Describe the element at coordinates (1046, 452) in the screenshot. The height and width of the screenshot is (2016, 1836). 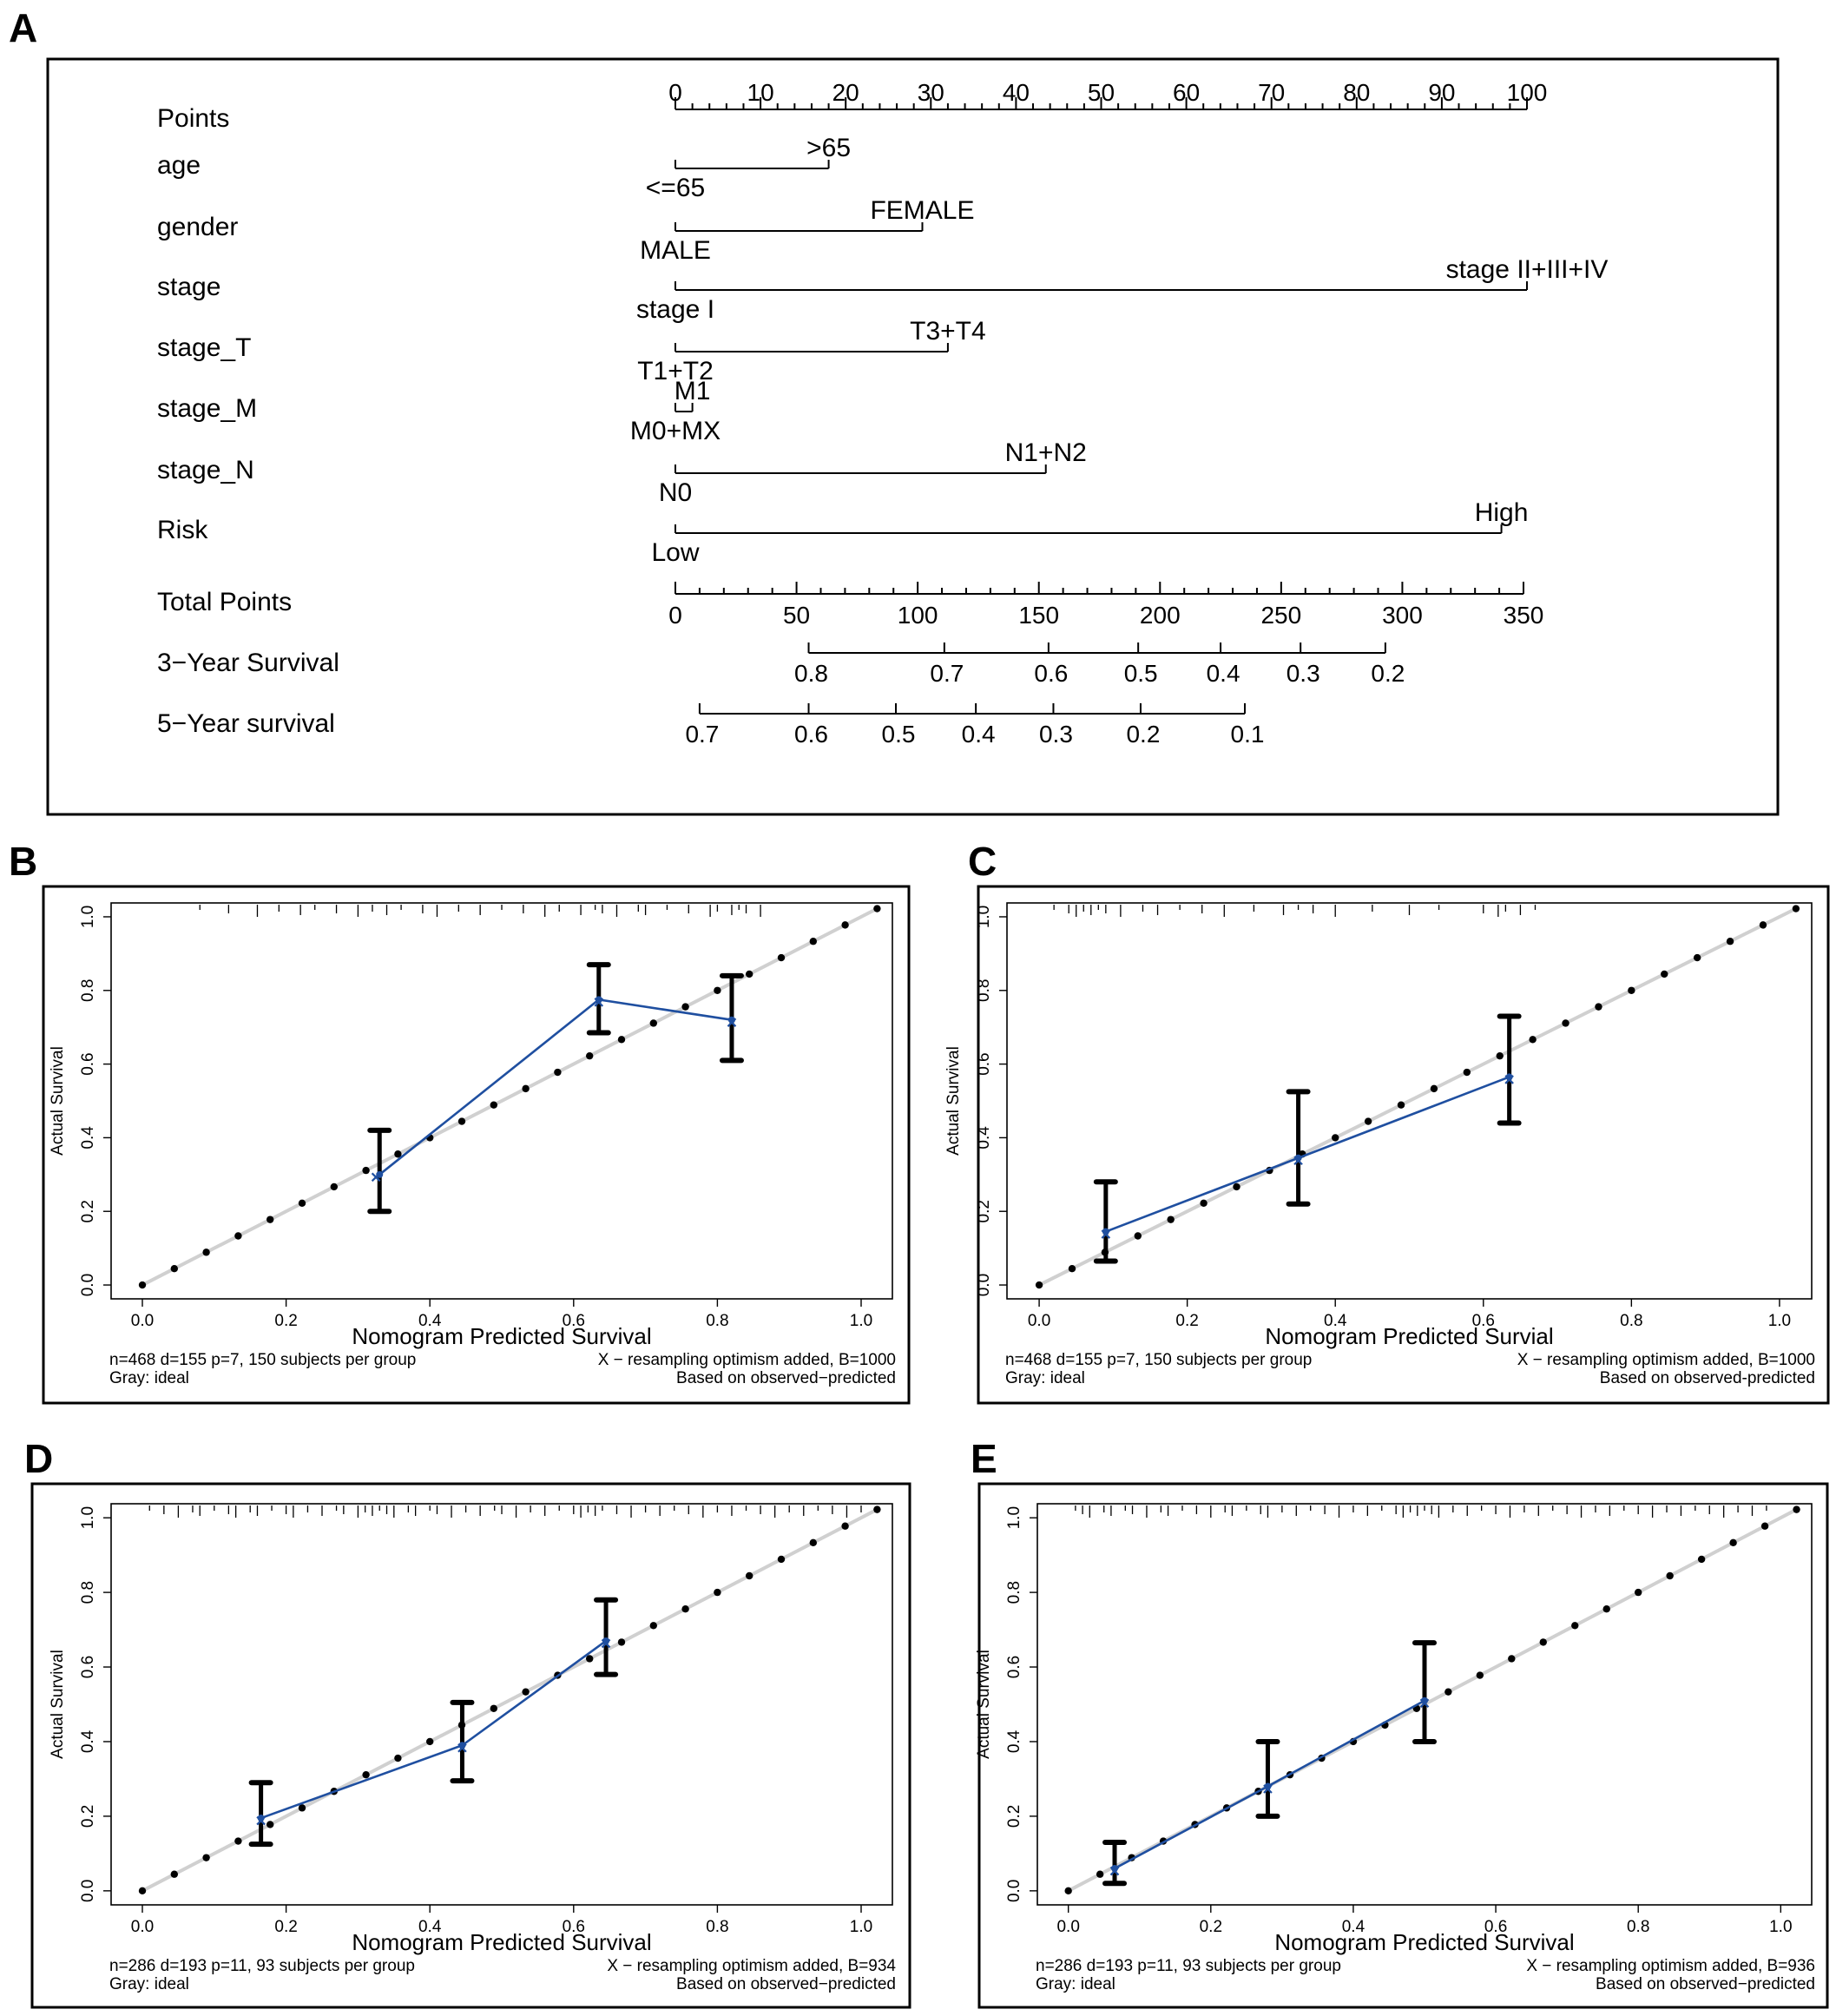
I see `predictor-level-label: N1+N2` at that location.